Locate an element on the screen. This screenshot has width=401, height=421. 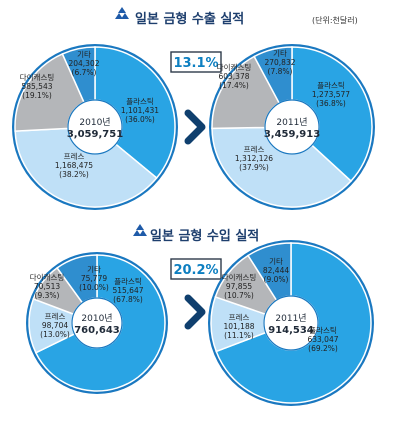
export-growth-value: 13.1% is located at coordinates (195, 63).